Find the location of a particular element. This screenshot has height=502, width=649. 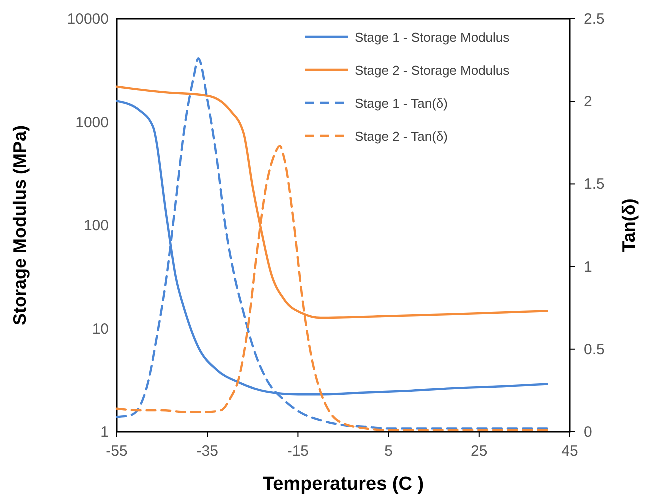

y-tick-label: 1 is located at coordinates (104, 432).